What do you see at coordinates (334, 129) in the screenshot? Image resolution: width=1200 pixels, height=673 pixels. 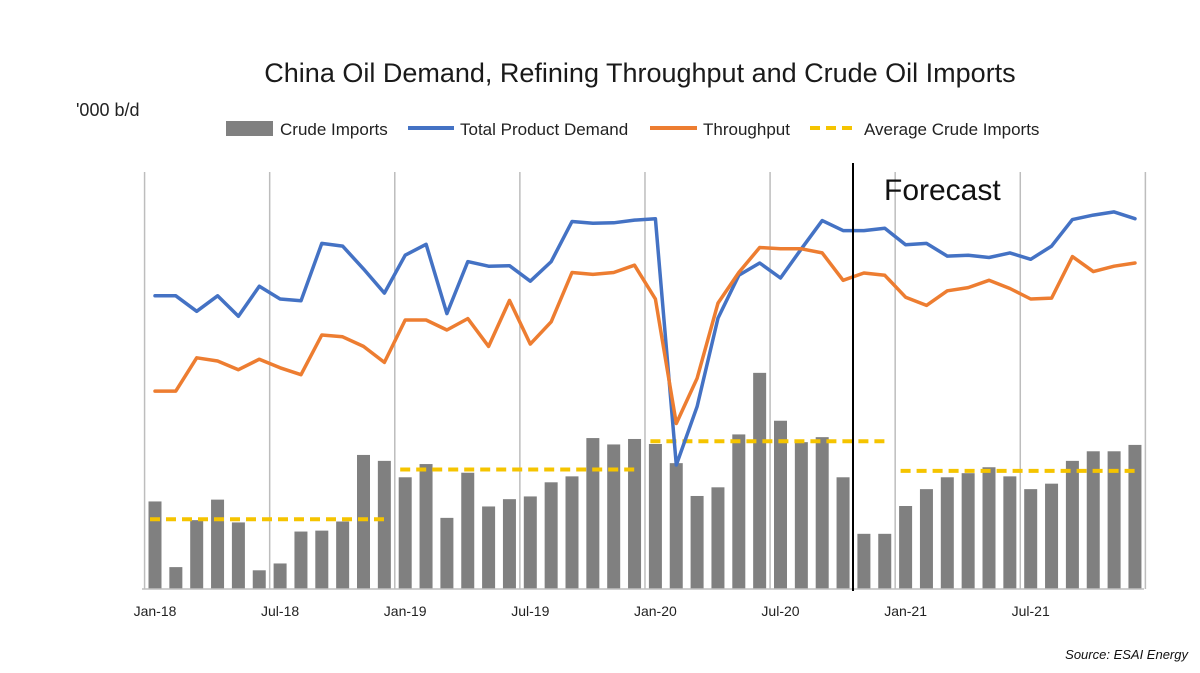 I see `legend-label-crude-imports: Crude Imports` at bounding box center [334, 129].